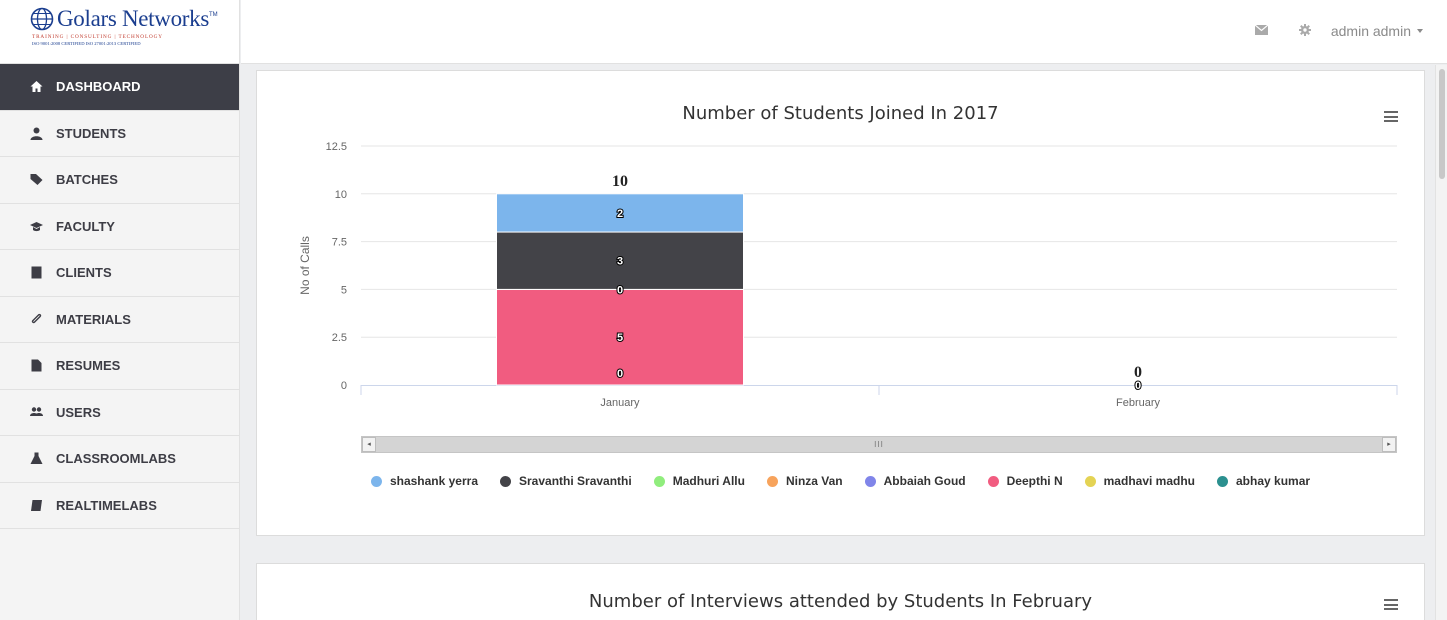 The height and width of the screenshot is (620, 1447). I want to click on globe-icon, so click(42, 19).